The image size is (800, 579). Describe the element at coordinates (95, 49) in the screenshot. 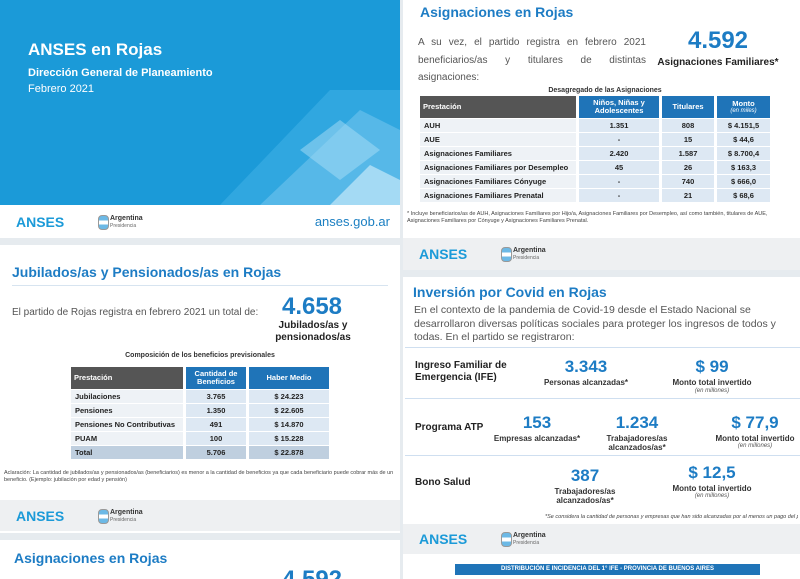

I see `cover-title: ANSES en Rojas` at that location.